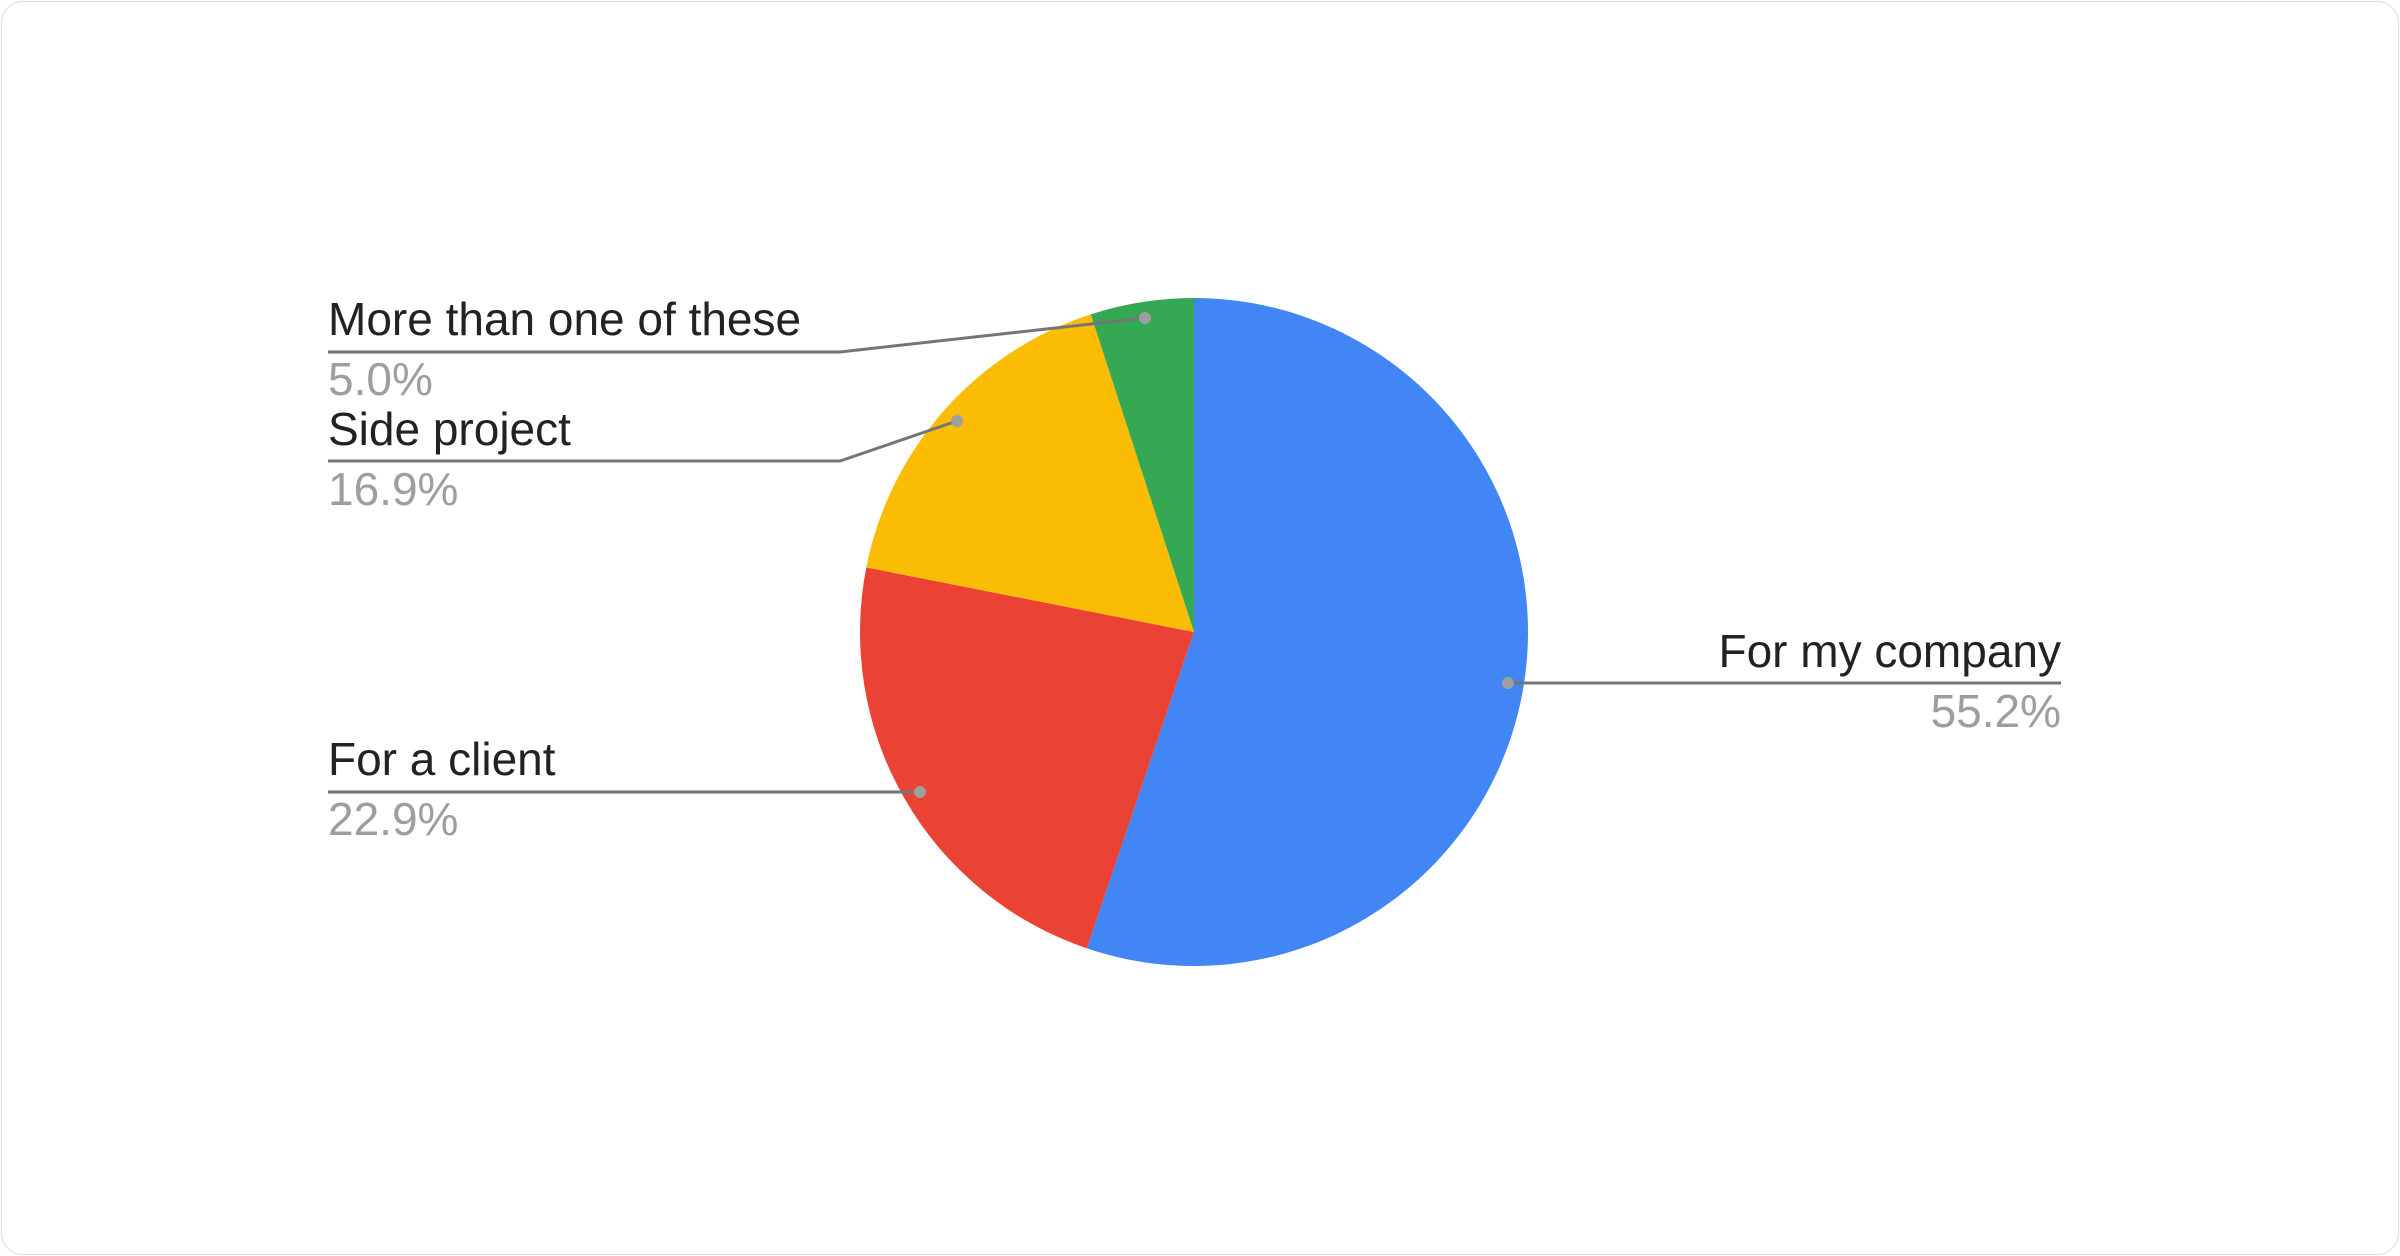 The width and height of the screenshot is (2400, 1256). Describe the element at coordinates (380, 379) in the screenshot. I see `slice-percent-3: 5.0%` at that location.